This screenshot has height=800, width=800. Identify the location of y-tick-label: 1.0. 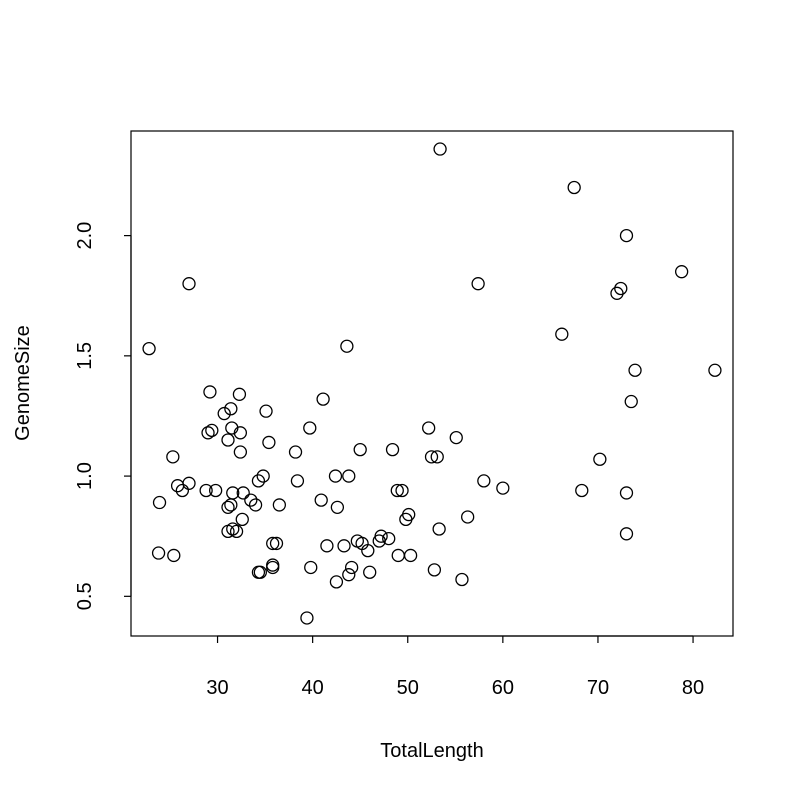
(85, 476).